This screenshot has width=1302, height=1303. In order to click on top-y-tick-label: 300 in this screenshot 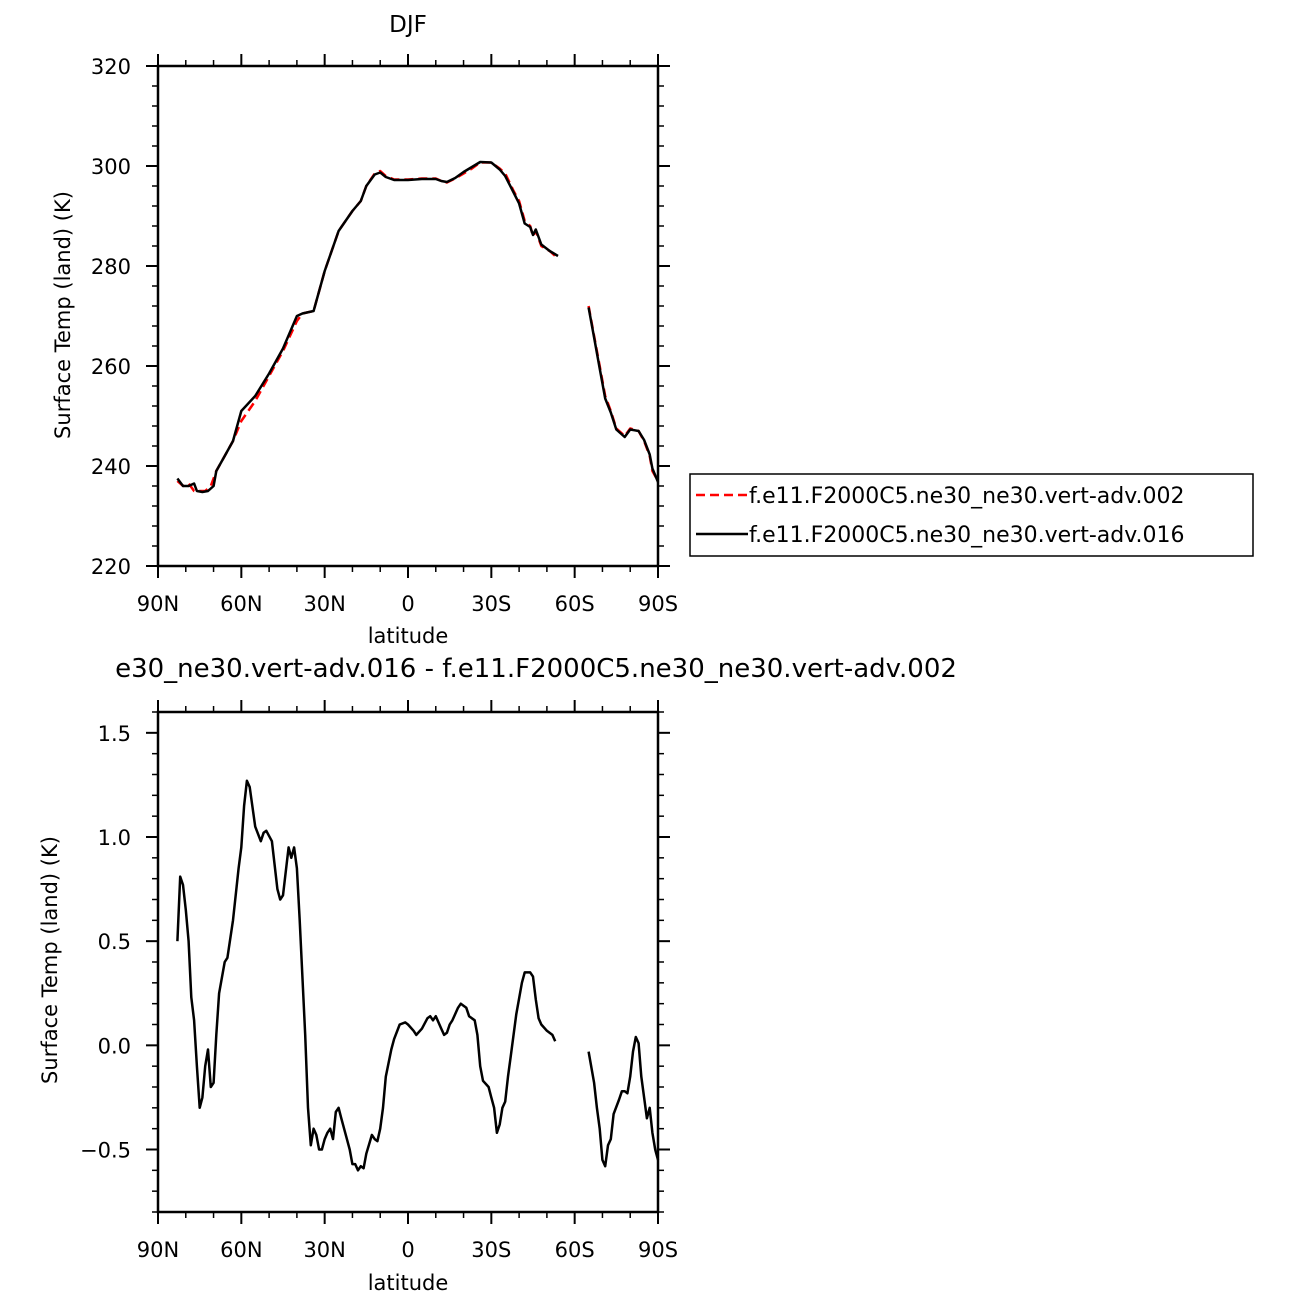, I will do `click(111, 167)`.